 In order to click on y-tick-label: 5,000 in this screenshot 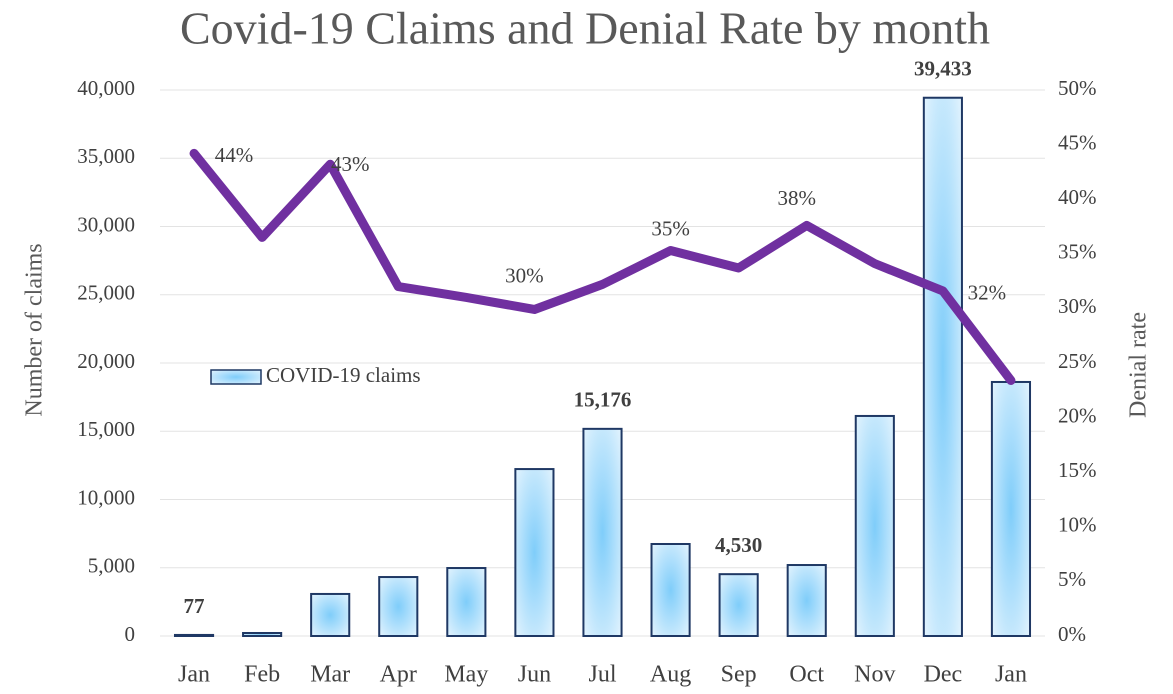, I will do `click(111, 566)`.